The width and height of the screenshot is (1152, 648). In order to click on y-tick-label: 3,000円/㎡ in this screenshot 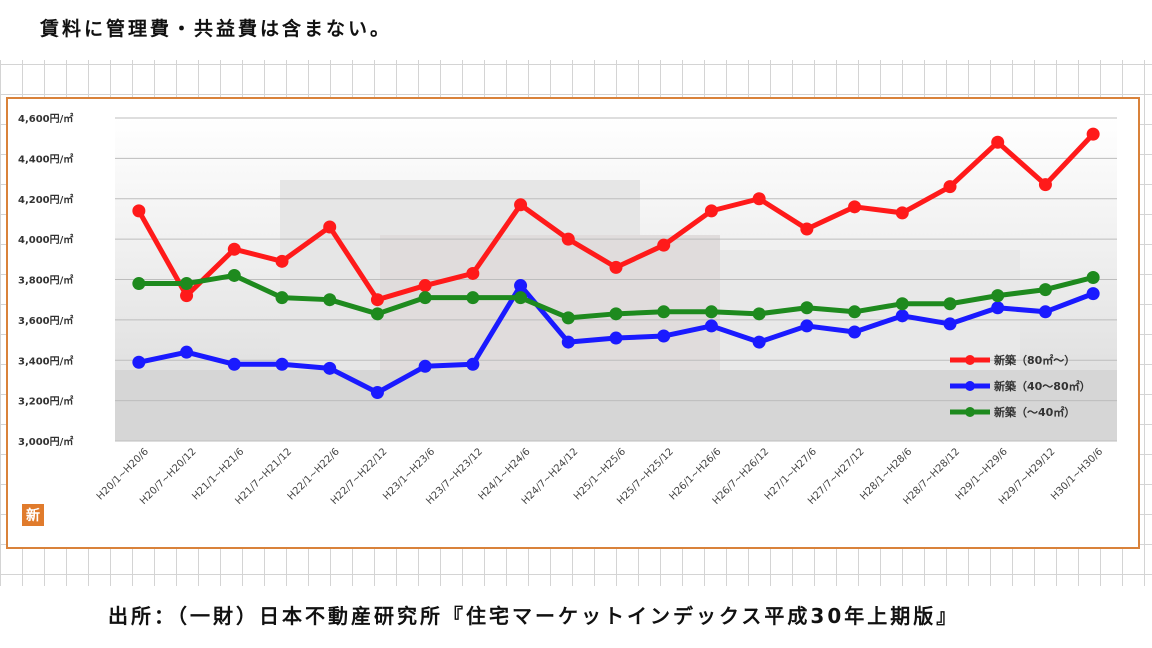, I will do `click(45, 441)`.